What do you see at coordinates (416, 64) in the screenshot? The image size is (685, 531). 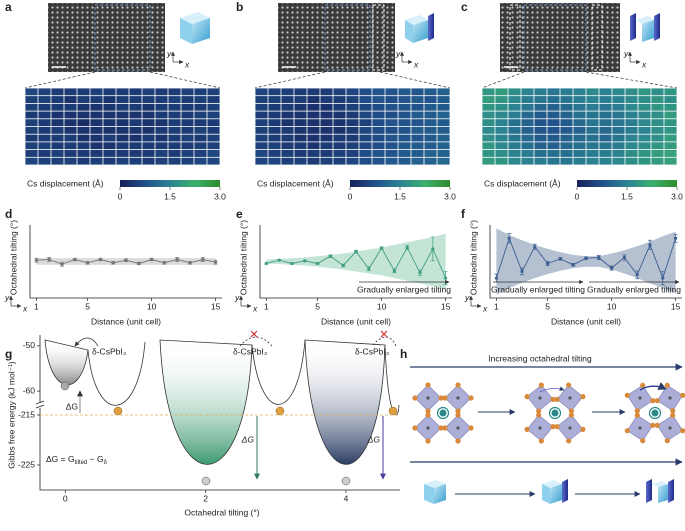 I see `glyph-label: x` at bounding box center [416, 64].